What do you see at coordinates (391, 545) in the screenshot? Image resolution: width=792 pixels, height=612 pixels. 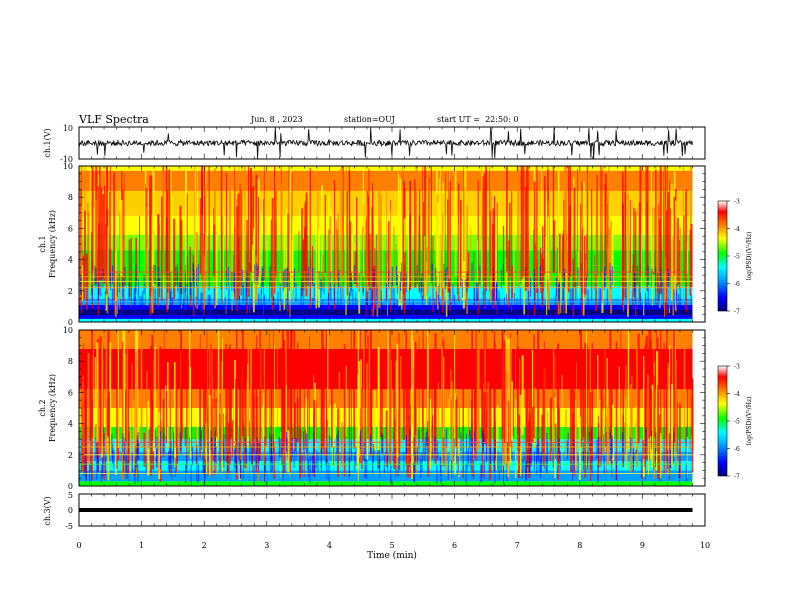 I see `x-tick-label: 5` at bounding box center [391, 545].